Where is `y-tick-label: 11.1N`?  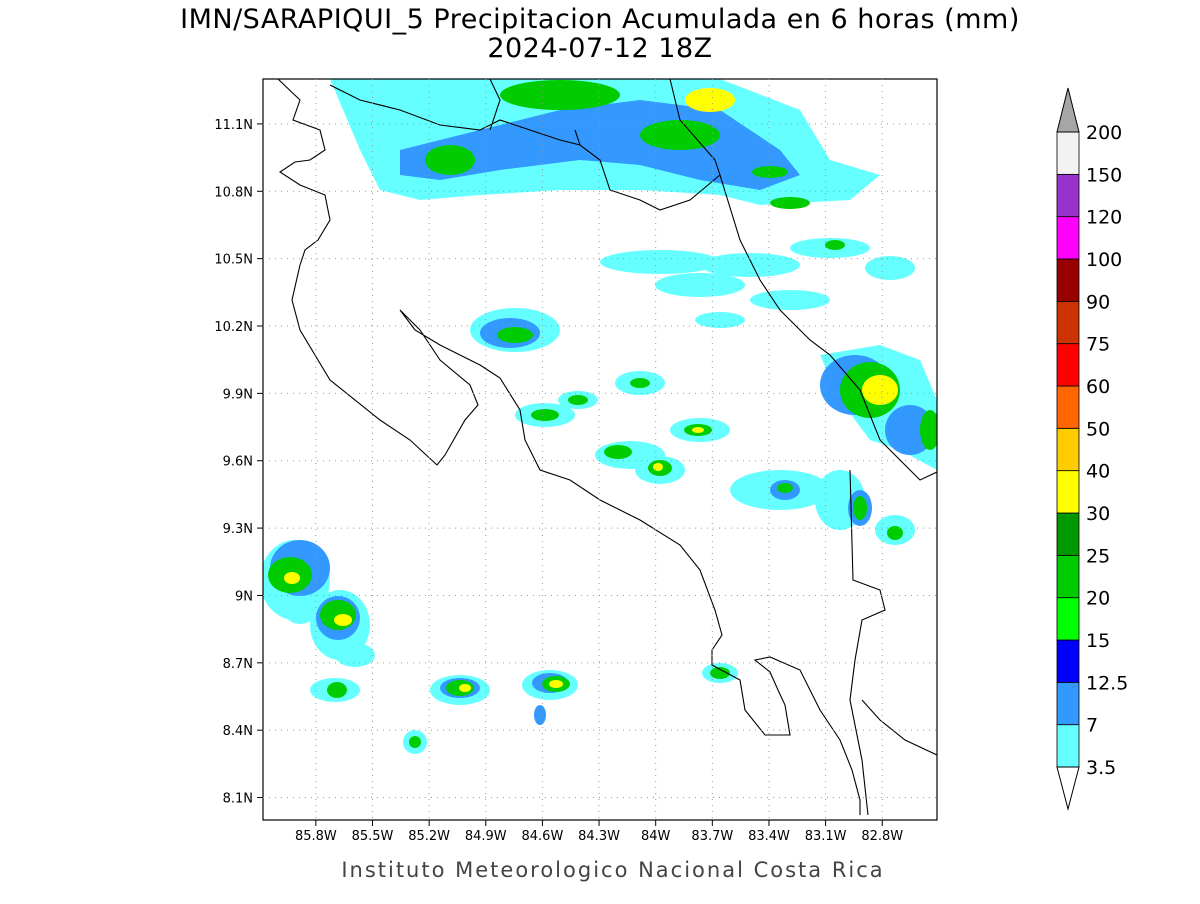 y-tick-label: 11.1N is located at coordinates (233, 125).